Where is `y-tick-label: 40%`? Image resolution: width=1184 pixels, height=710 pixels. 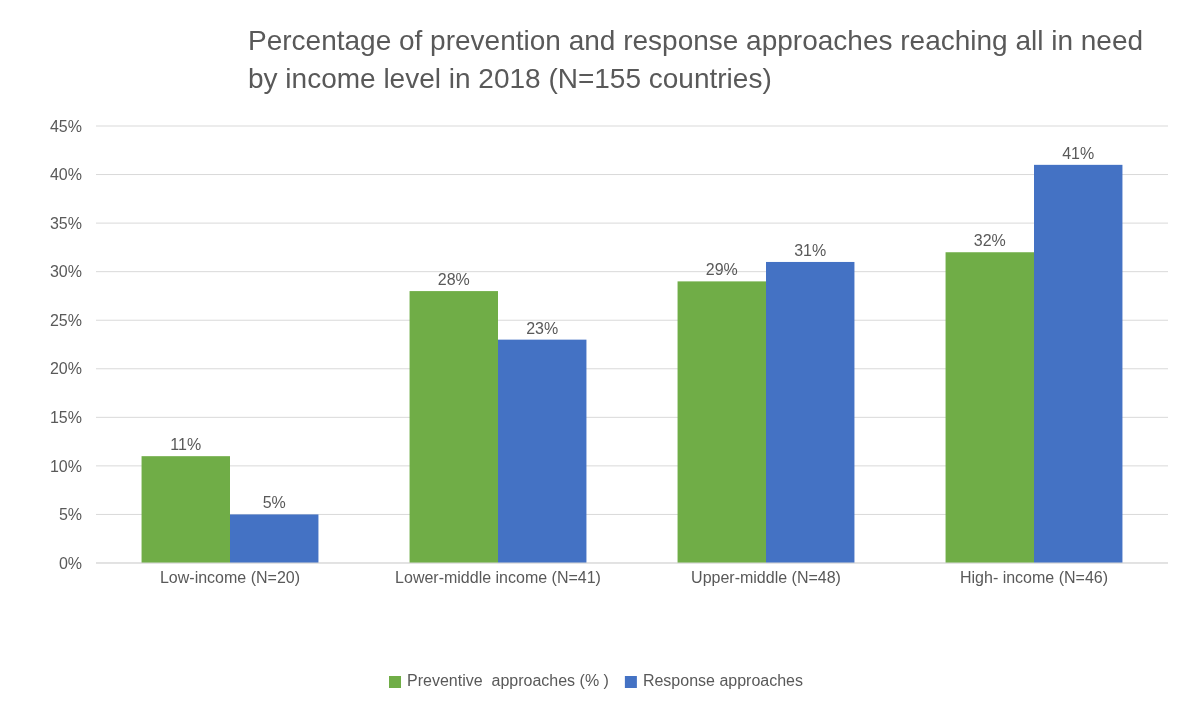 y-tick-label: 40% is located at coordinates (65, 175).